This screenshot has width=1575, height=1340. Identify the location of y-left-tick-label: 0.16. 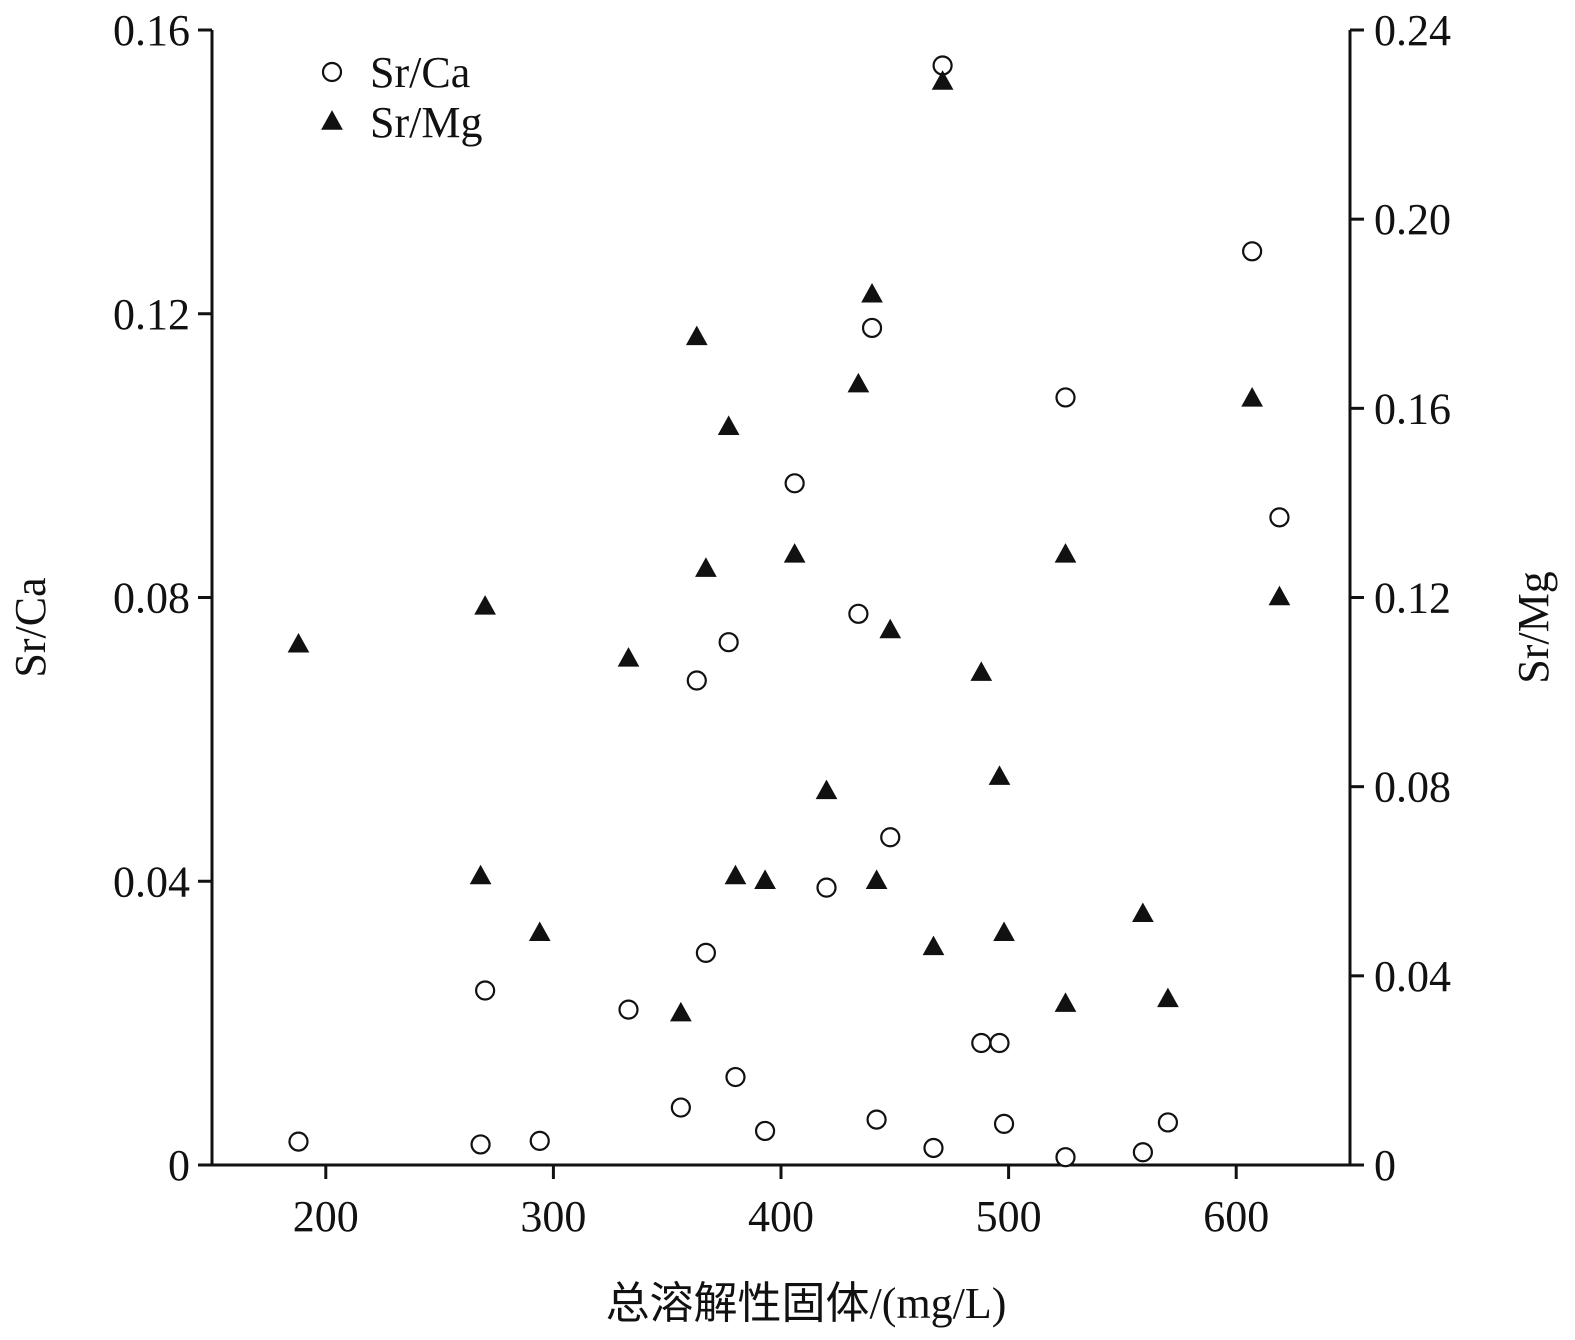
(151, 30).